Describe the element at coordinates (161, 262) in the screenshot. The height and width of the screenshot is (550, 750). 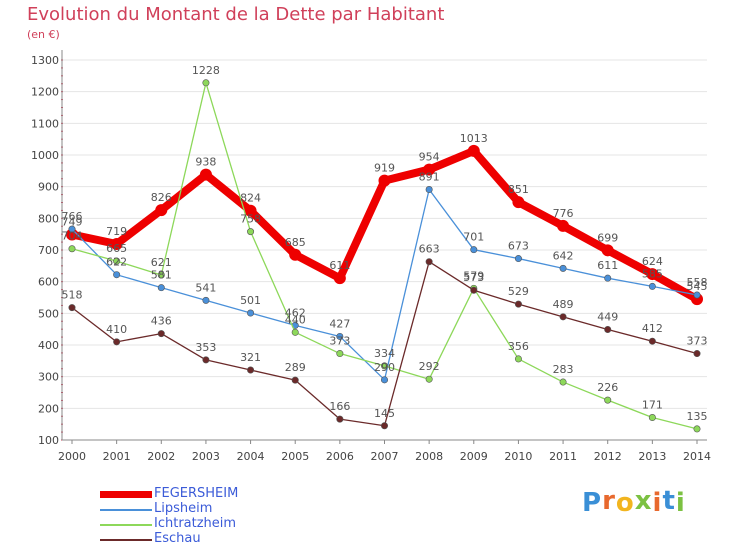
I see `data-label: 621` at that location.